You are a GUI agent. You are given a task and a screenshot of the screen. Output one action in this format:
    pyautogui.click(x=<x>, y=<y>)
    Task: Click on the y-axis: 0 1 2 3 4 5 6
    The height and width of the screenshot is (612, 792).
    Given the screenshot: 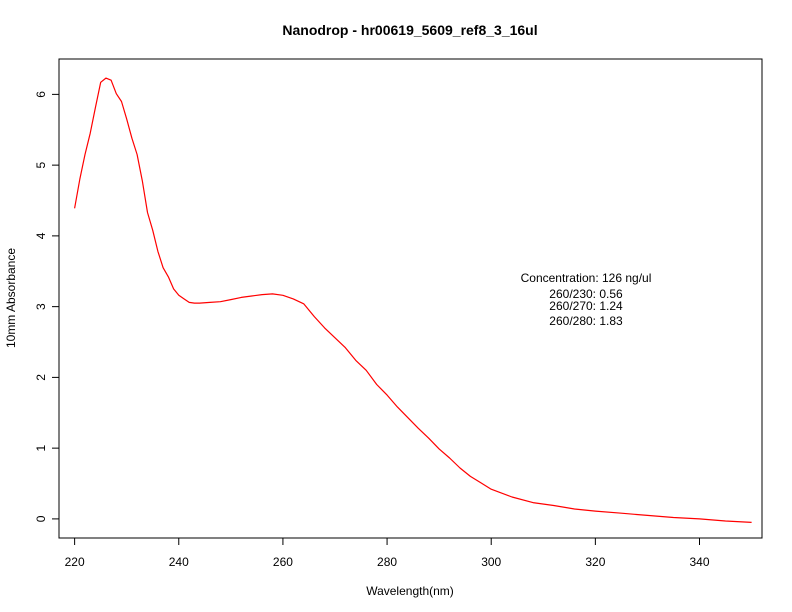 What is the action you would take?
    pyautogui.click(x=47, y=306)
    